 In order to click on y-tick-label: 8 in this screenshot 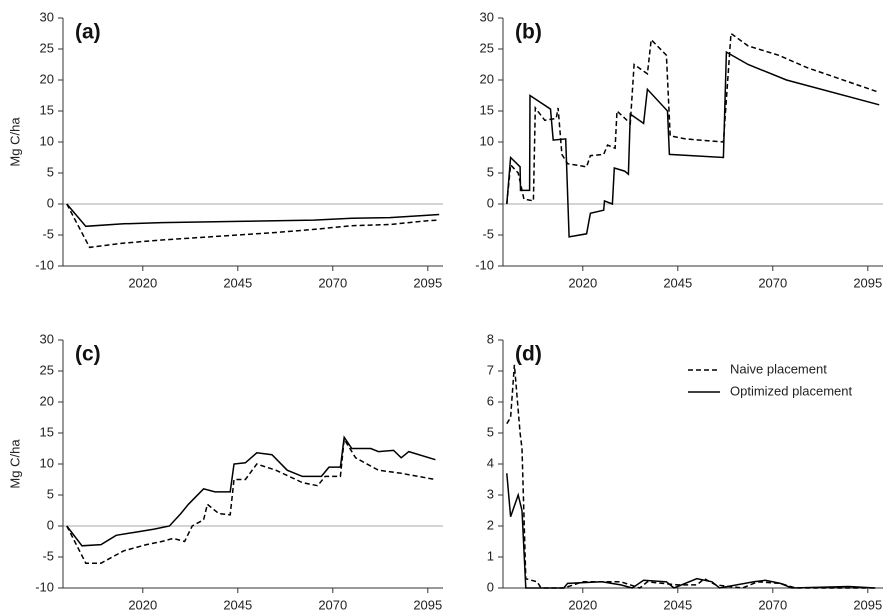, I will do `click(490, 338)`.